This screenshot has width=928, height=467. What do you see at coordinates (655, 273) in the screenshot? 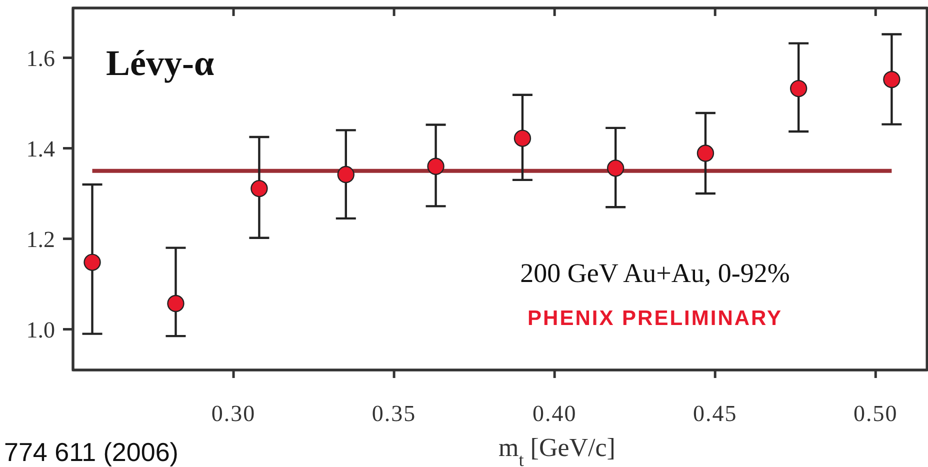
I see `annotation: 200 GeV Au+Au, 0-92%` at bounding box center [655, 273].